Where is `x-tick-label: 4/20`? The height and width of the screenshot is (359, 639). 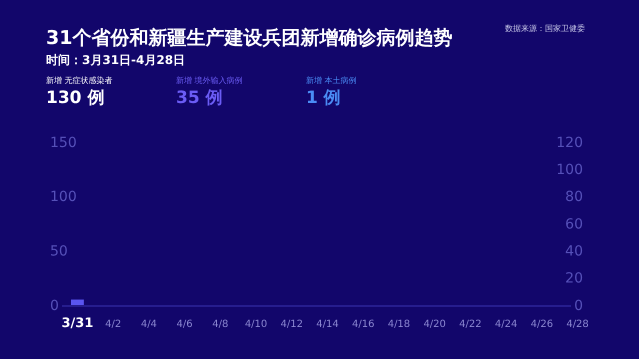 x-tick-label: 4/20 is located at coordinates (434, 324).